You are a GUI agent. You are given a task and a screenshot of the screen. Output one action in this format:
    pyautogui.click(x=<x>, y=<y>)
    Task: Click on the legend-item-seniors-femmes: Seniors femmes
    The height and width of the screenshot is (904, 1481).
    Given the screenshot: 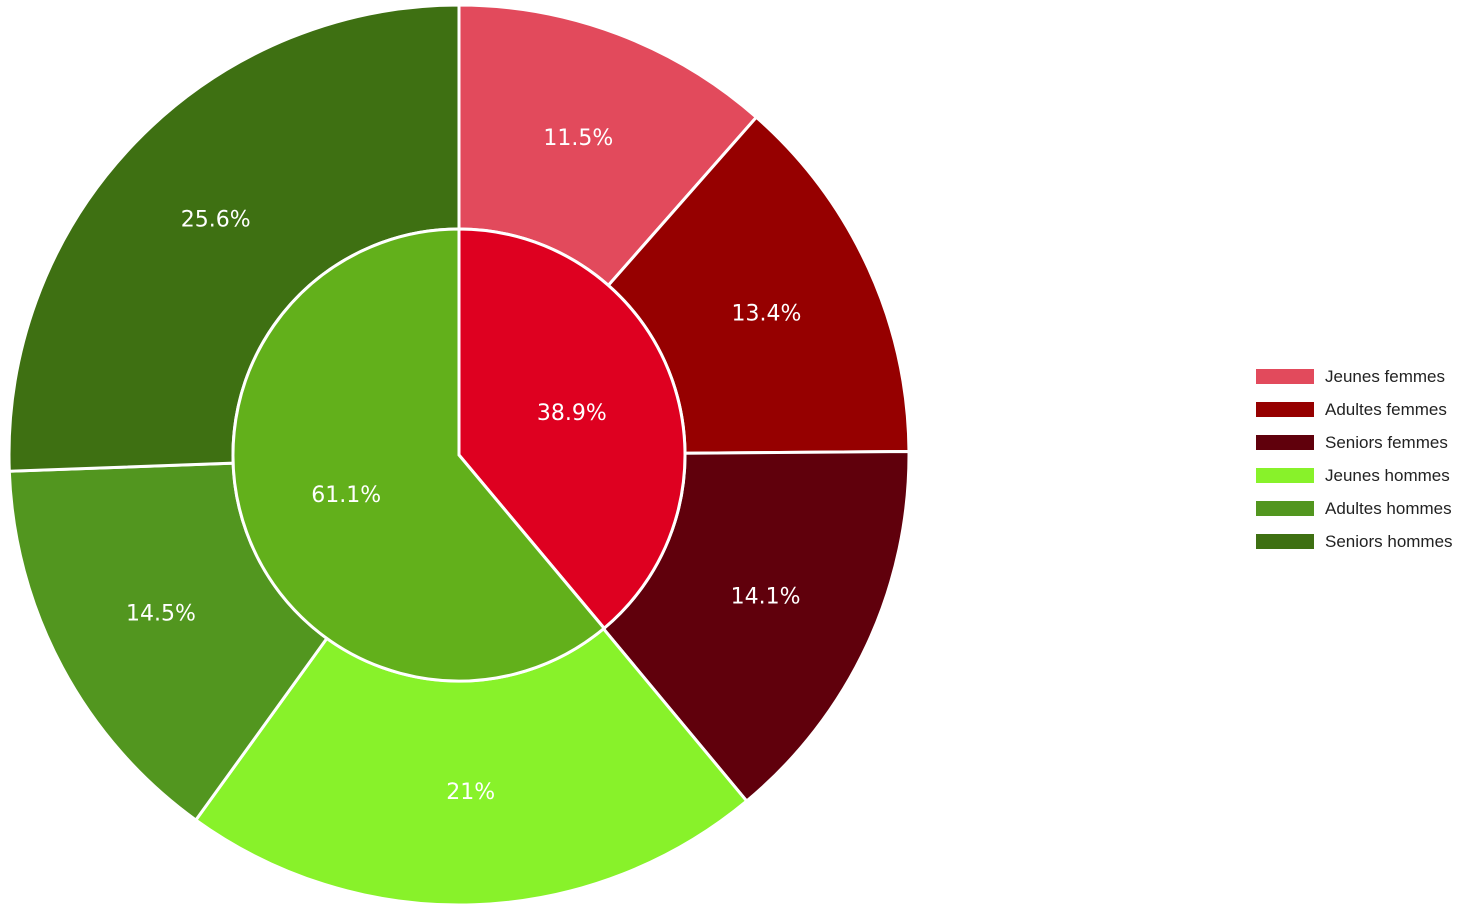 What is the action you would take?
    pyautogui.click(x=1354, y=442)
    